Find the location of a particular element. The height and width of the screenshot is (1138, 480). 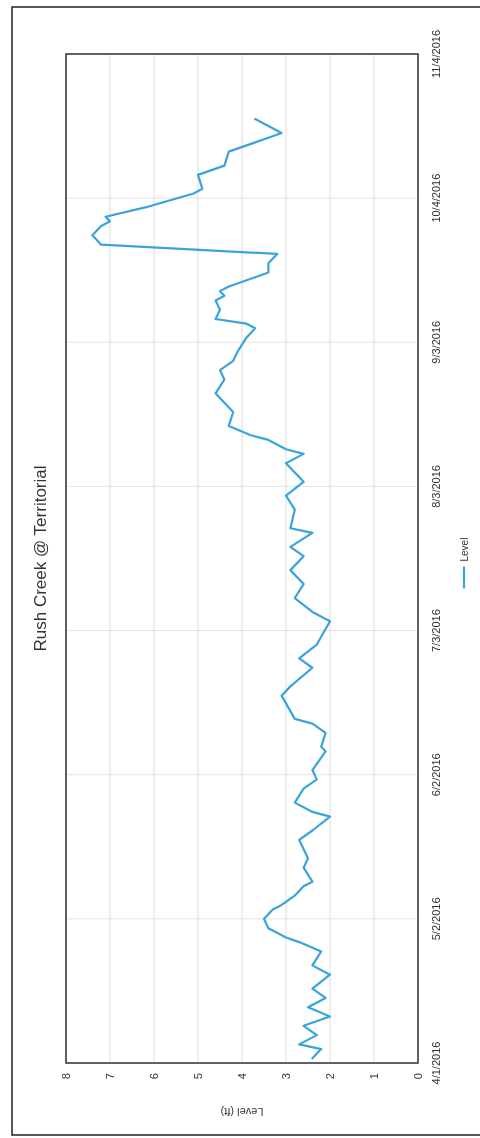

x-tick-label: 6 is located at coordinates (153, 1076).